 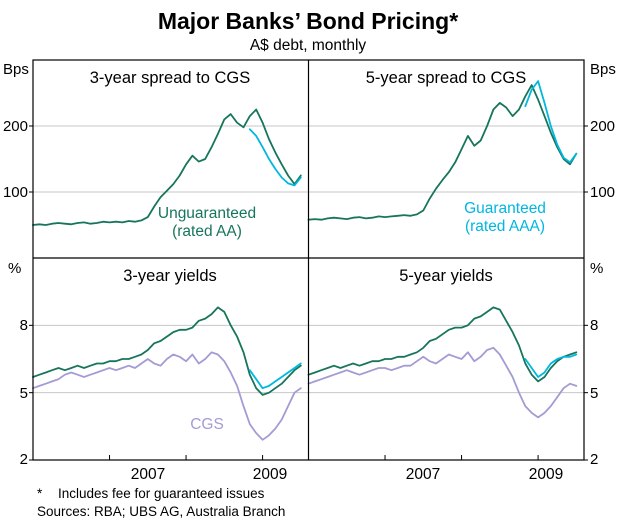 I want to click on axis-unit-bps-left: Bps, so click(x=16, y=69).